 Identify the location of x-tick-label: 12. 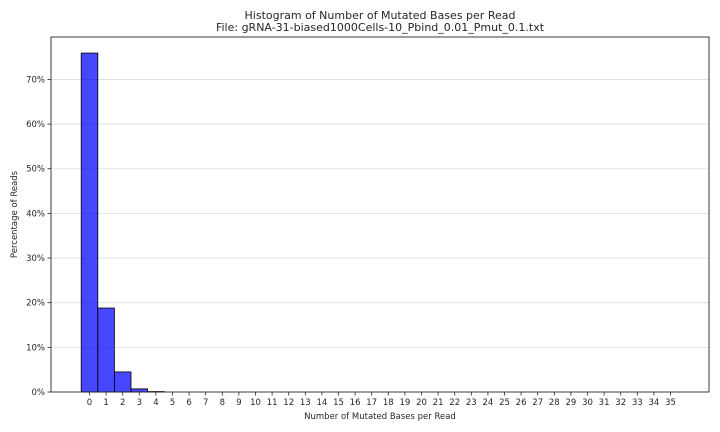
(288, 403).